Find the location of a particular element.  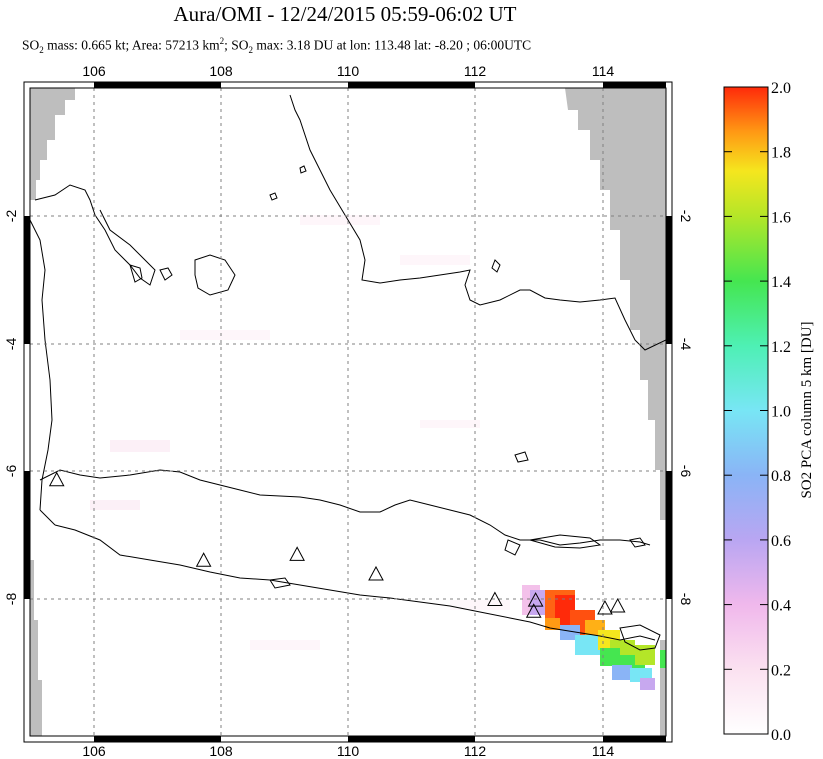

colorbar-tick-label: 0.2 is located at coordinates (781, 670).